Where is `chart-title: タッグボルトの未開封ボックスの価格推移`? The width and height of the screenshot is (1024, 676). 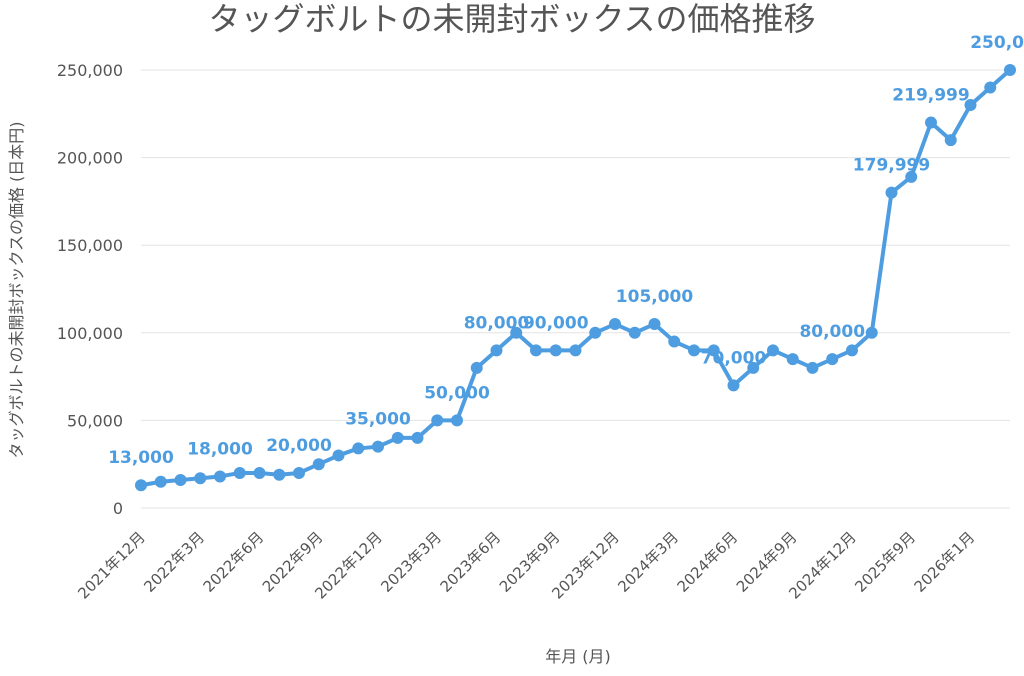 chart-title: タッグボルトの未開封ボックスの価格推移 is located at coordinates (511, 19).